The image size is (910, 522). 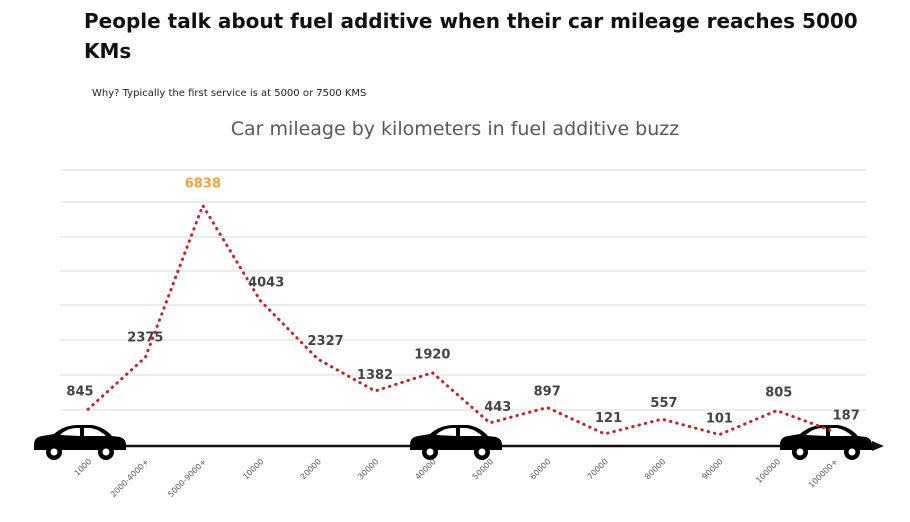 What do you see at coordinates (547, 392) in the screenshot?
I see `data-label: 897` at bounding box center [547, 392].